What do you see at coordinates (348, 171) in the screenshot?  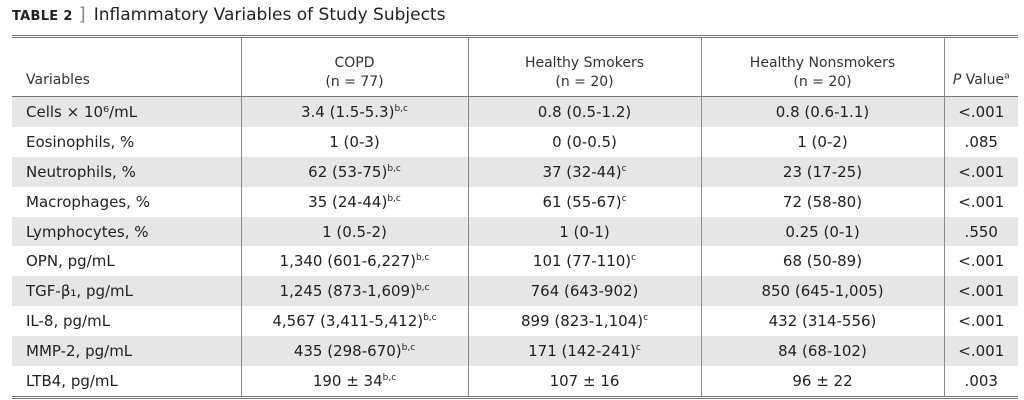 I see `cell-copd-value: 62 (53-75)` at bounding box center [348, 171].